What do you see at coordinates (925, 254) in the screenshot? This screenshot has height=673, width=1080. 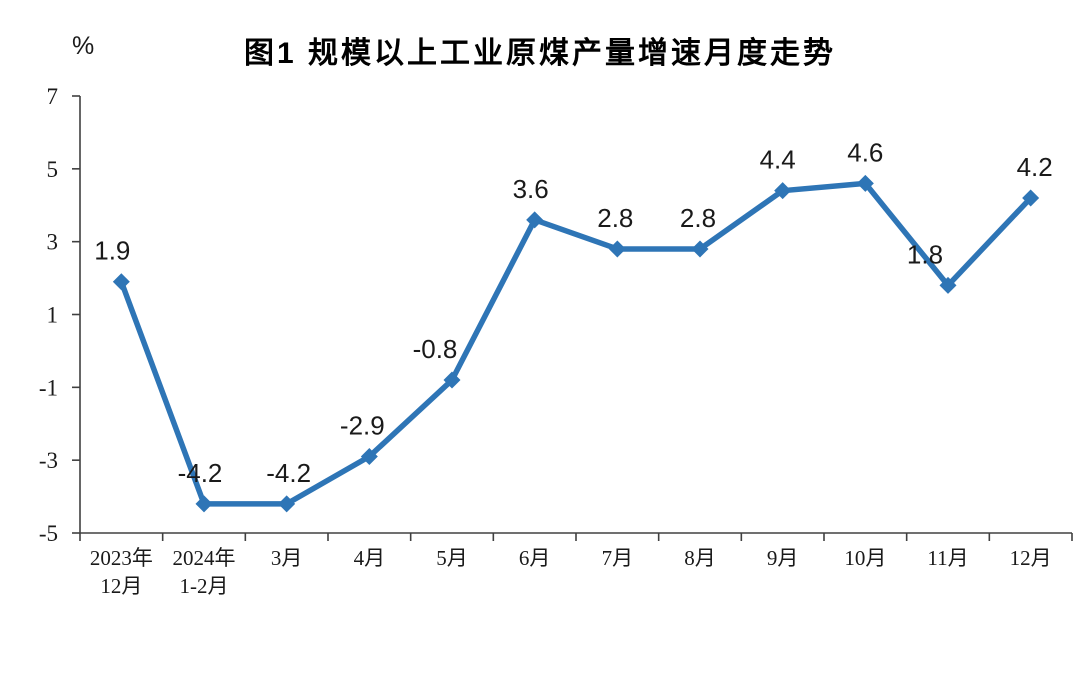 I see `data-point-label: 1.8` at bounding box center [925, 254].